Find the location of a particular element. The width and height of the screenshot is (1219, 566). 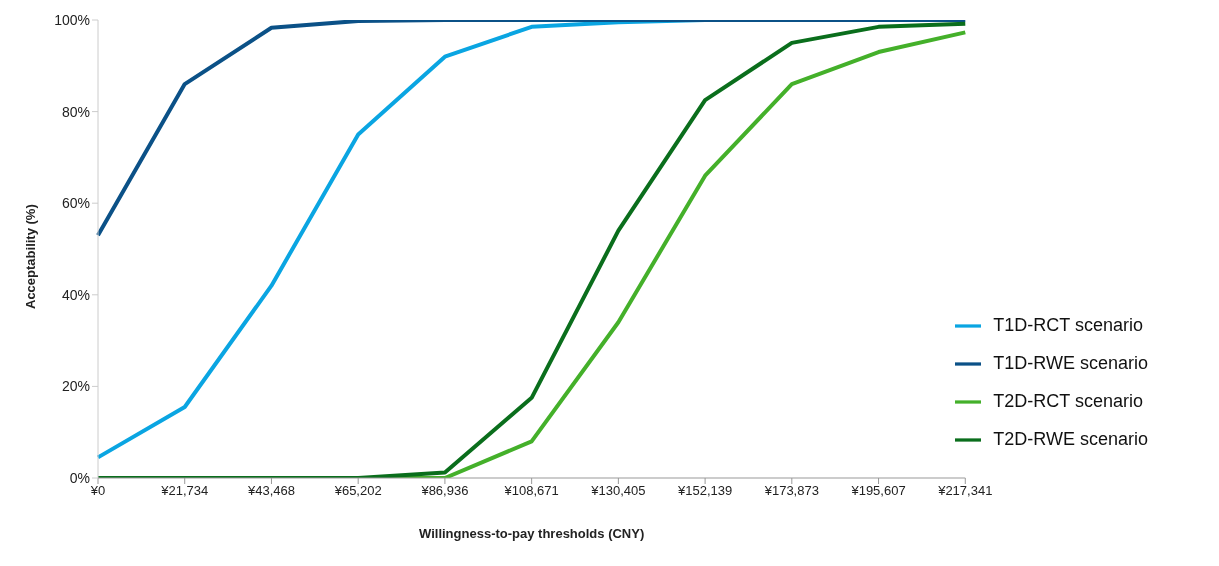

legend-label: T2D-RWE scenario is located at coordinates (1070, 439).